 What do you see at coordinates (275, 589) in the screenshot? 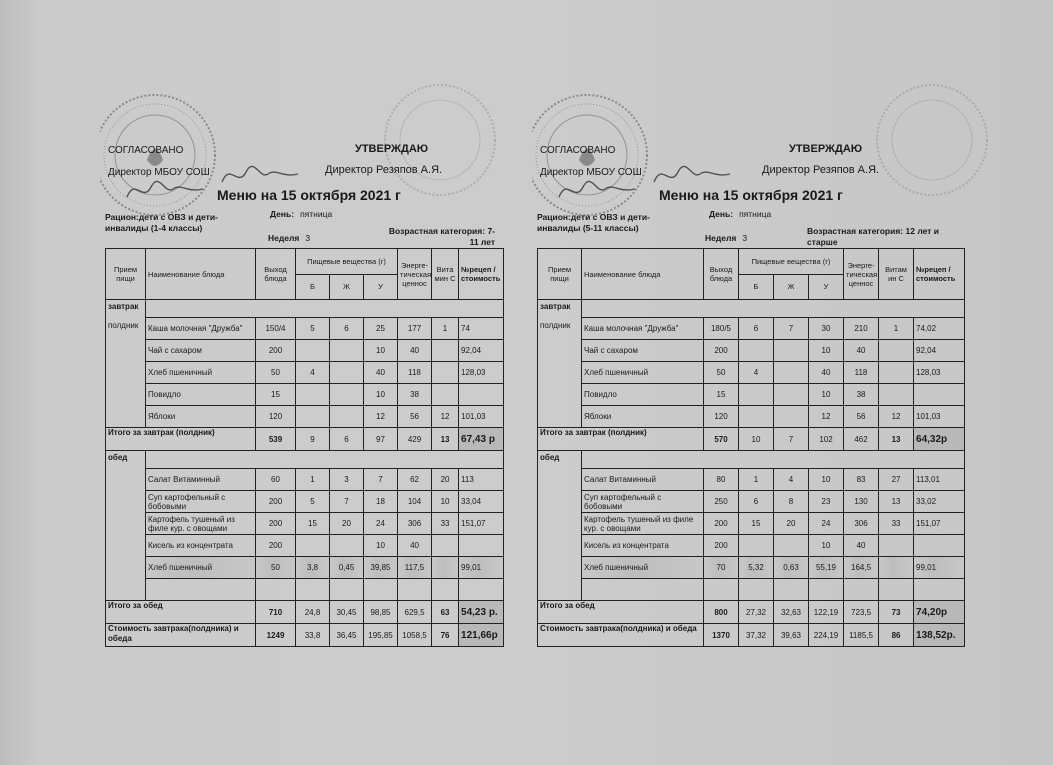
I see `output` at bounding box center [275, 589].